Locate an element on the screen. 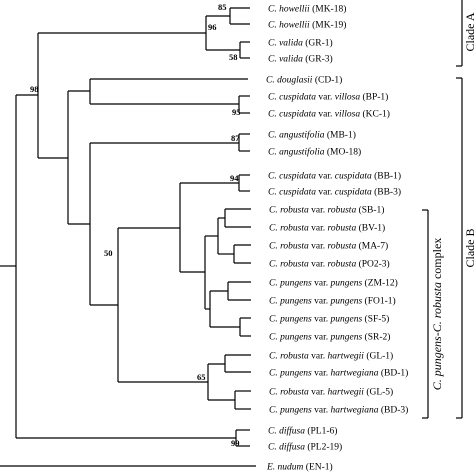 This screenshot has width=474, height=474. leaf-code: (MK-19) is located at coordinates (328, 25).